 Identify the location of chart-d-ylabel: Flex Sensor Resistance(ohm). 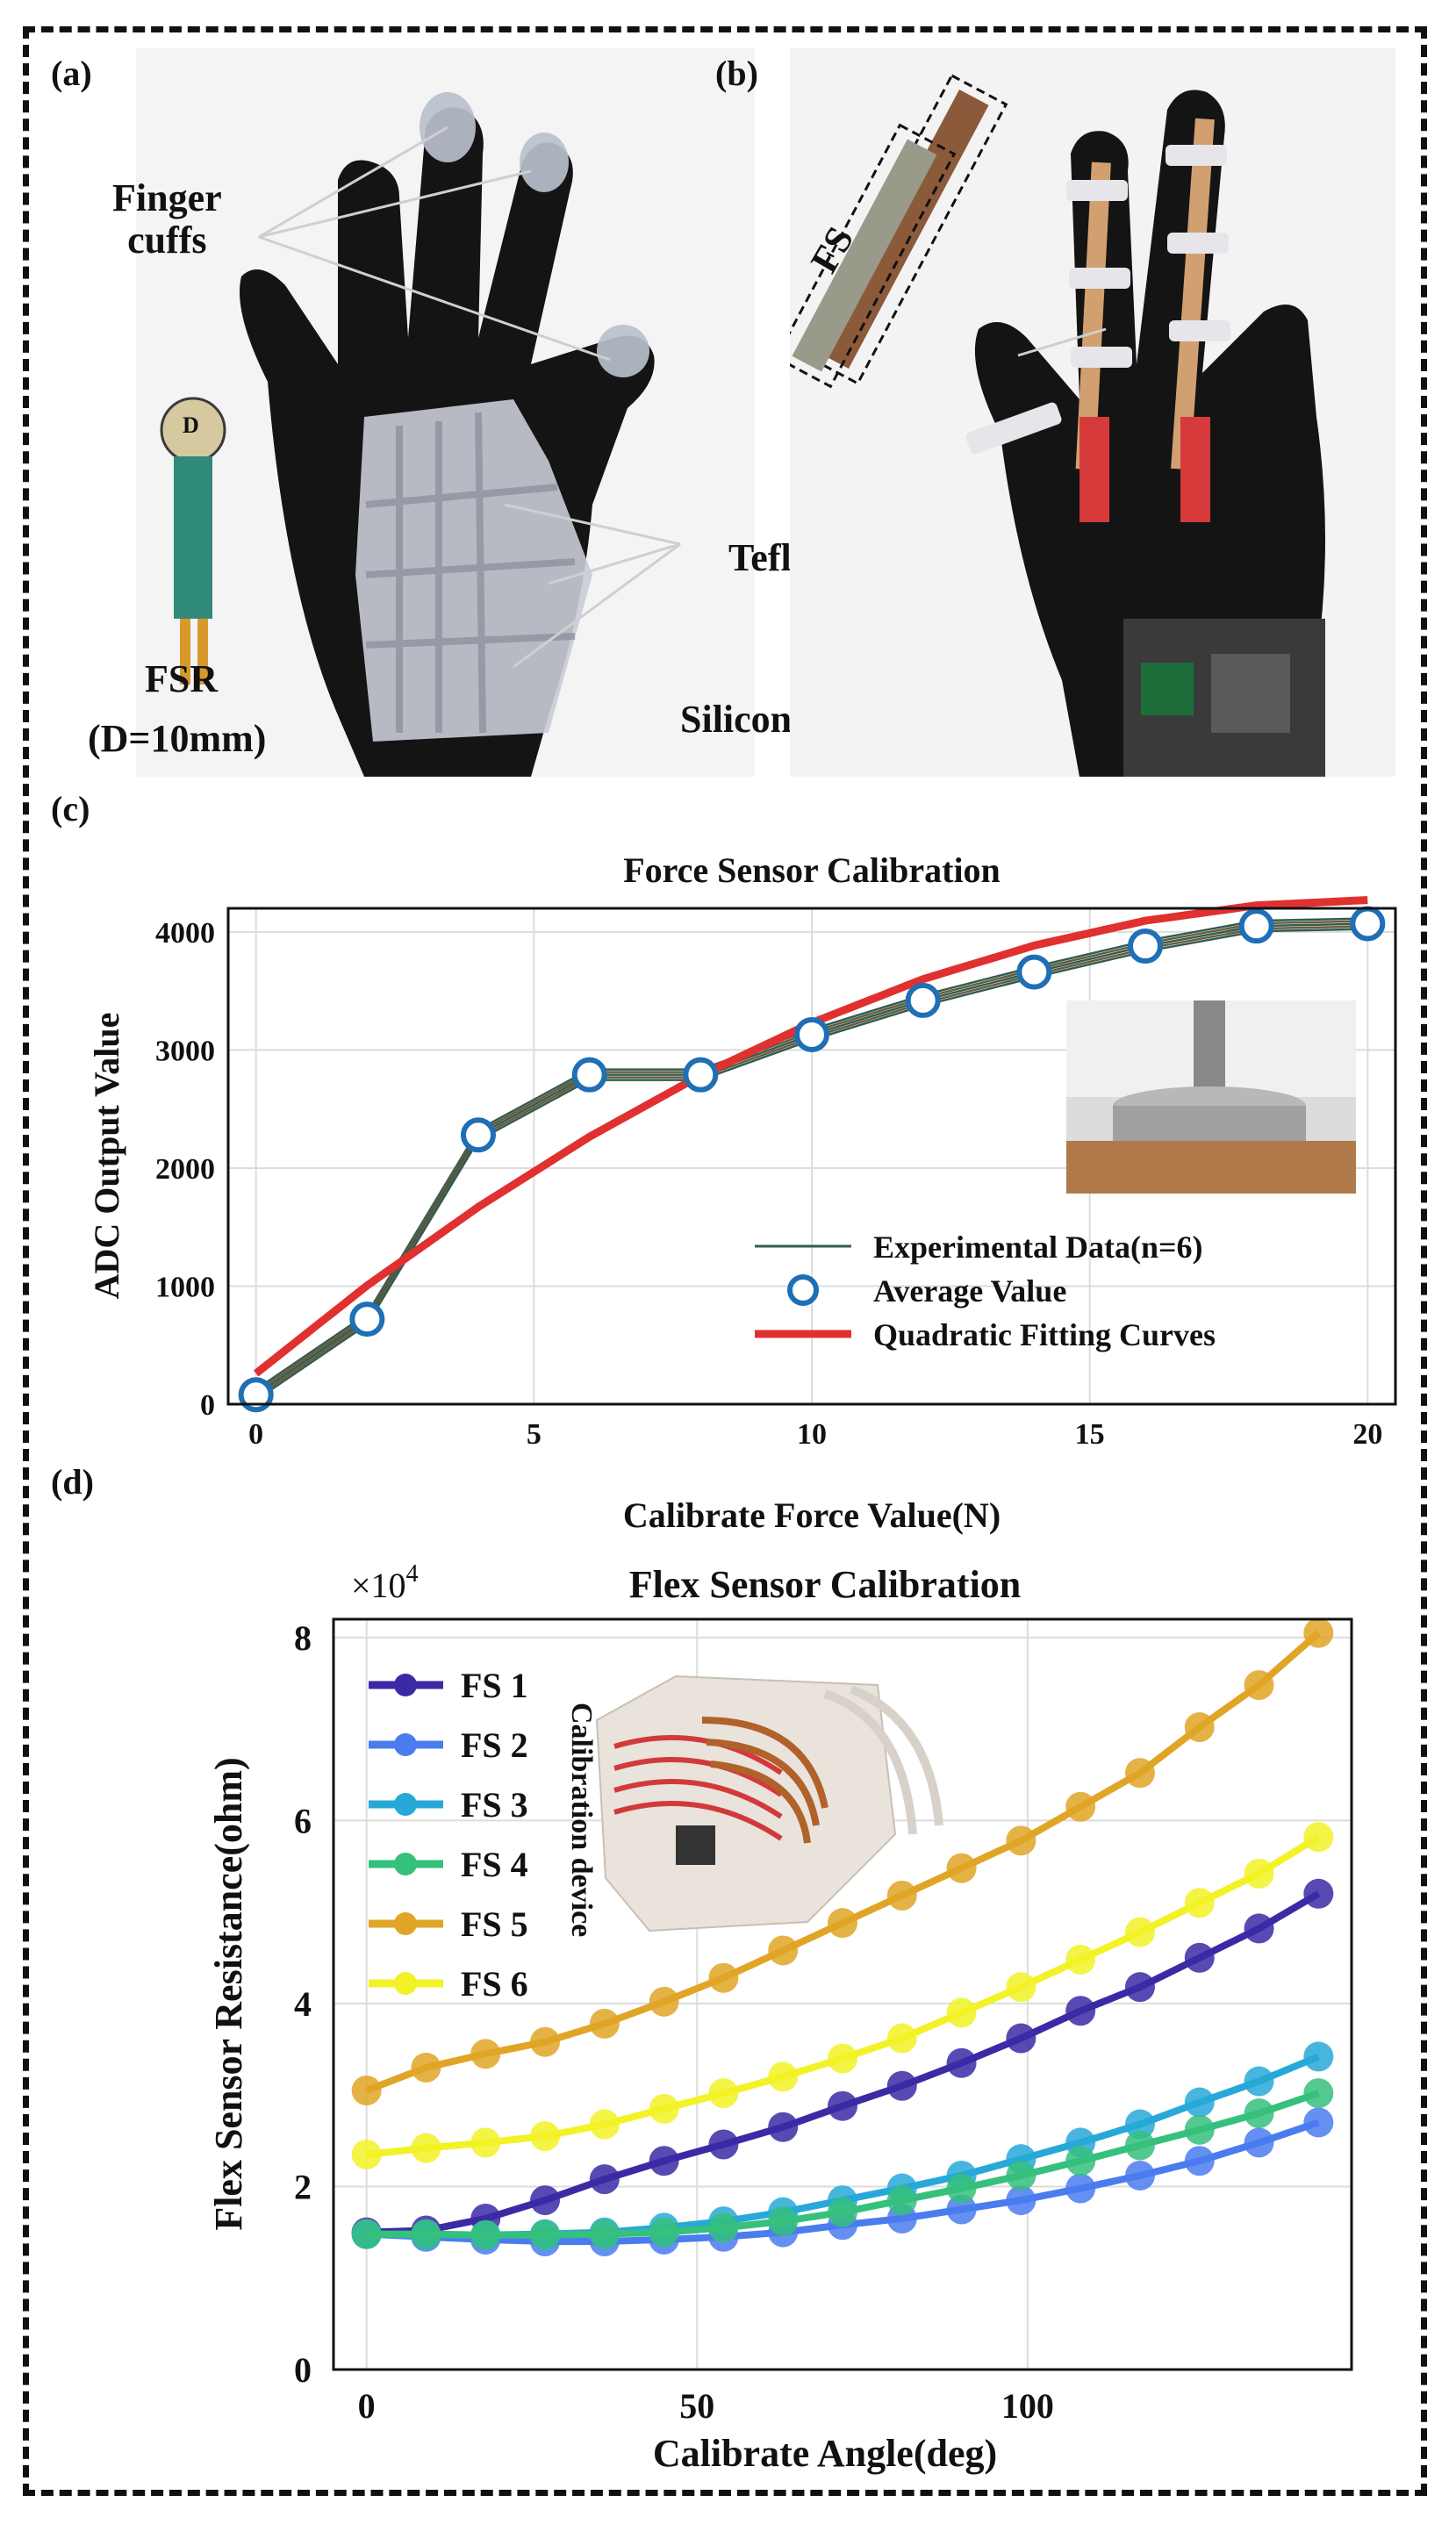
(228, 1994).